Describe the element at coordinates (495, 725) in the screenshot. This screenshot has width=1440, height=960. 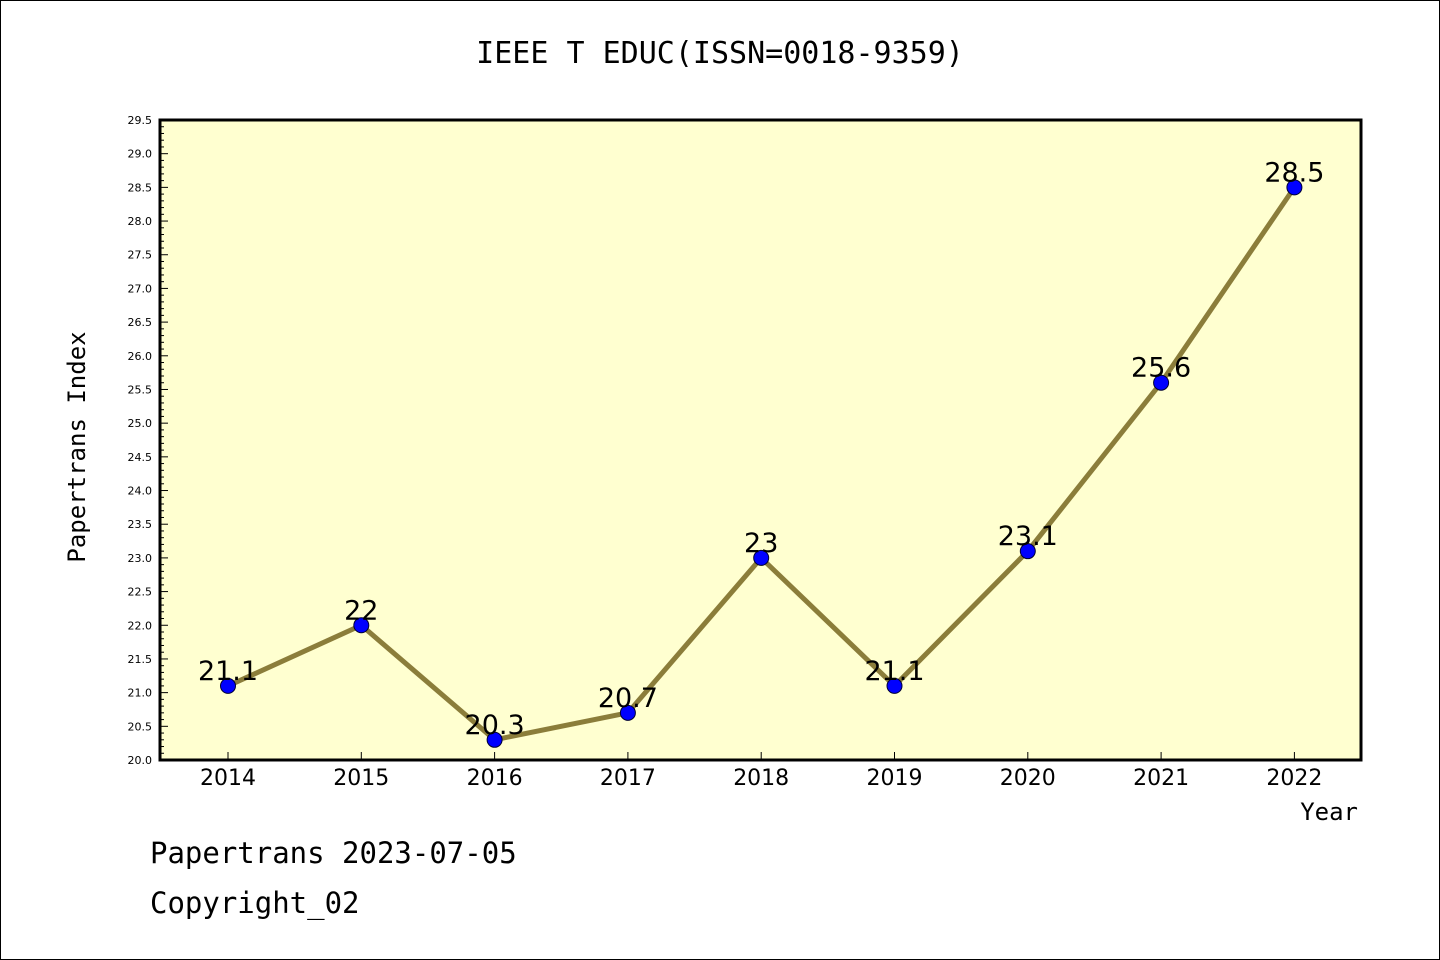
I see `data-label: 20.3` at that location.